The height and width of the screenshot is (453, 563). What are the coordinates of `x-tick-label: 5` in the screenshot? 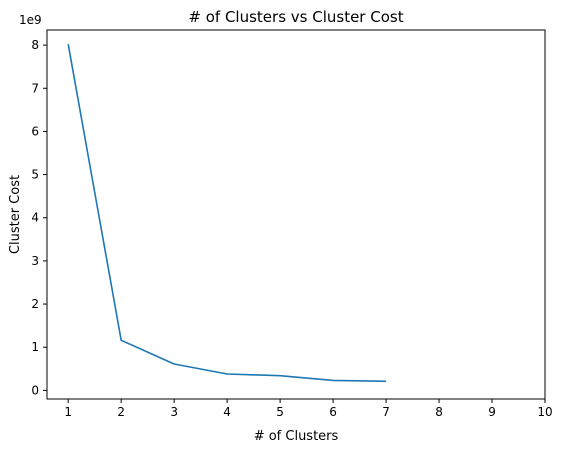 It's located at (280, 412).